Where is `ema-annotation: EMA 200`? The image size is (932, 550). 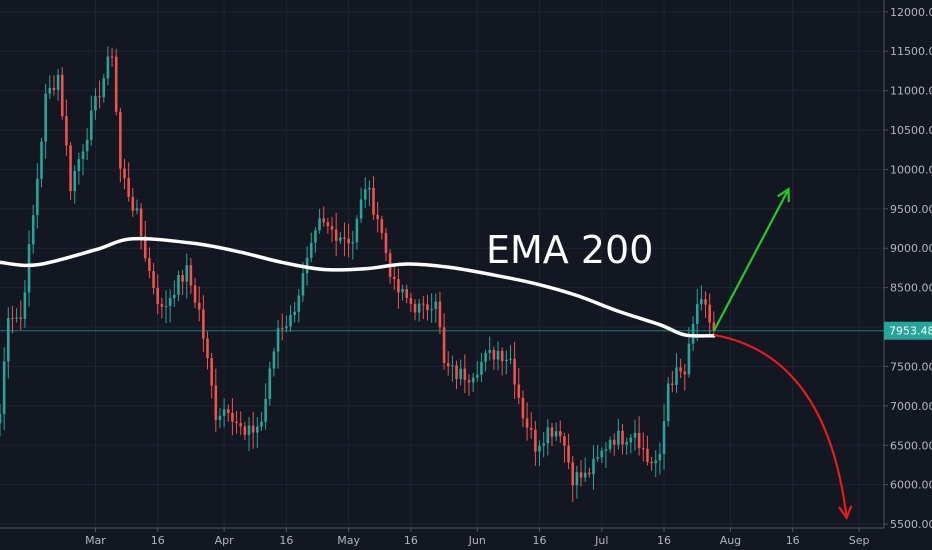 ema-annotation: EMA 200 is located at coordinates (569, 250).